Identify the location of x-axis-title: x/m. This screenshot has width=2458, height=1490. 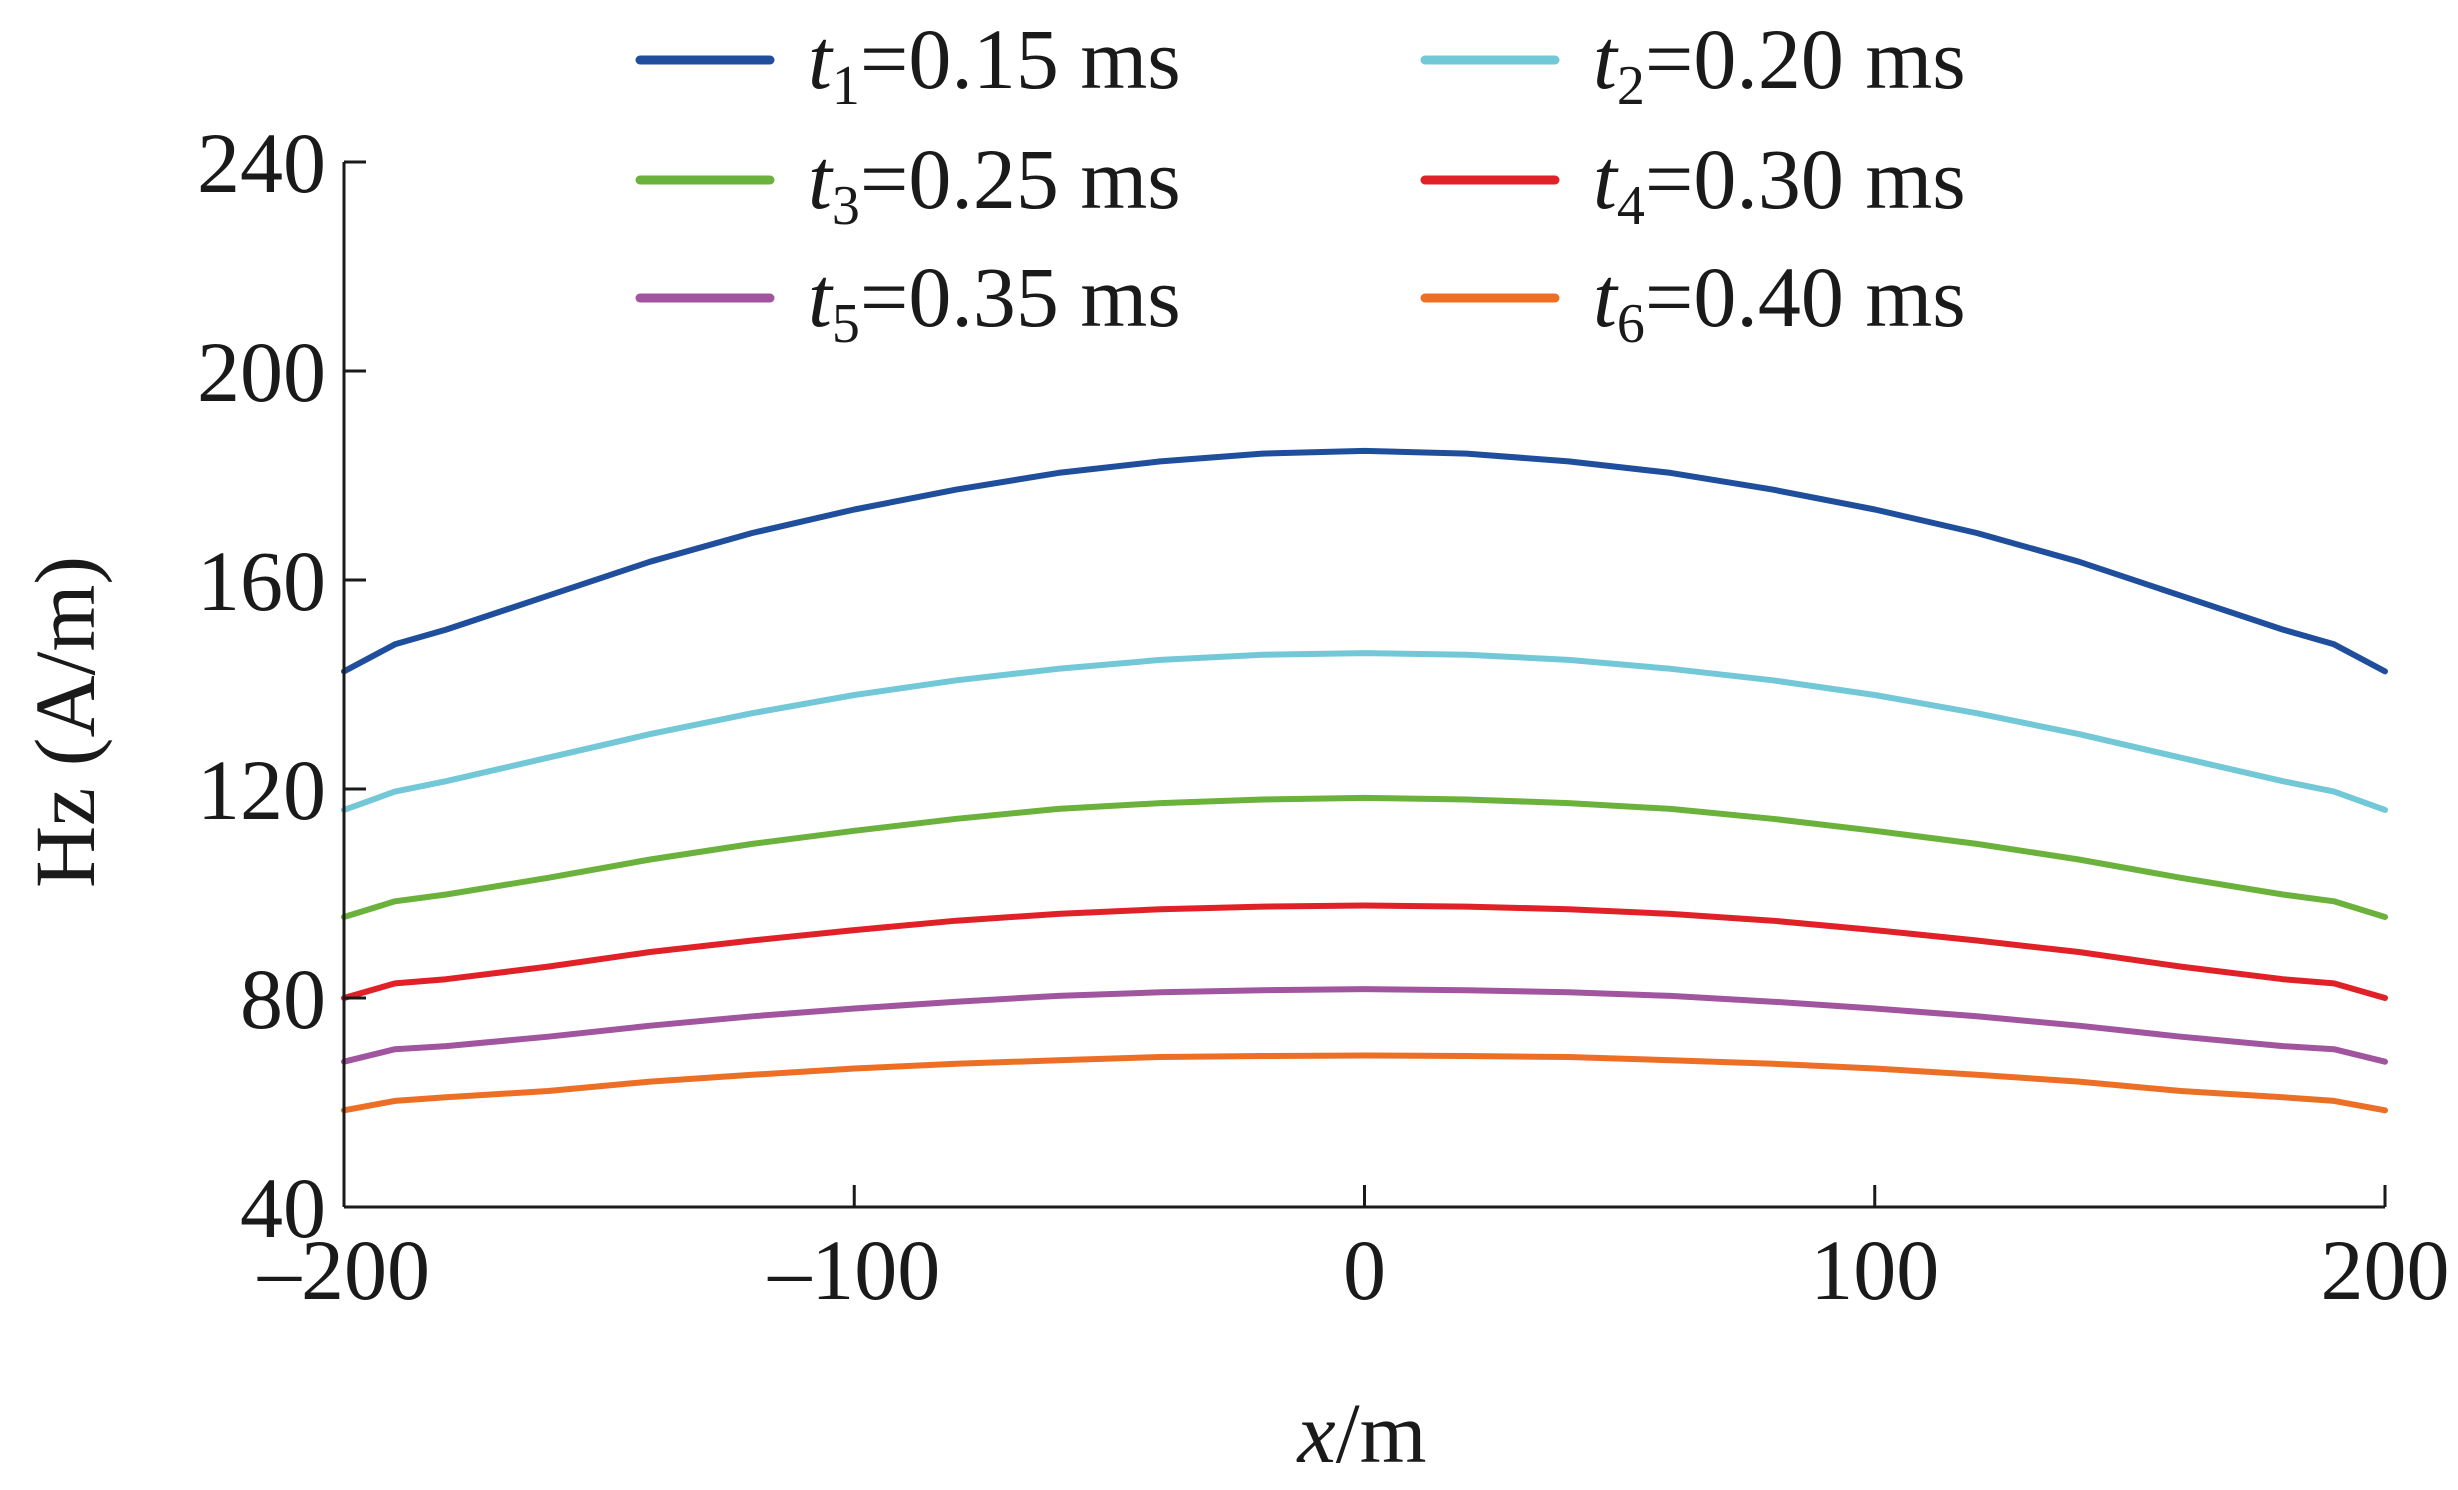
(1361, 1433).